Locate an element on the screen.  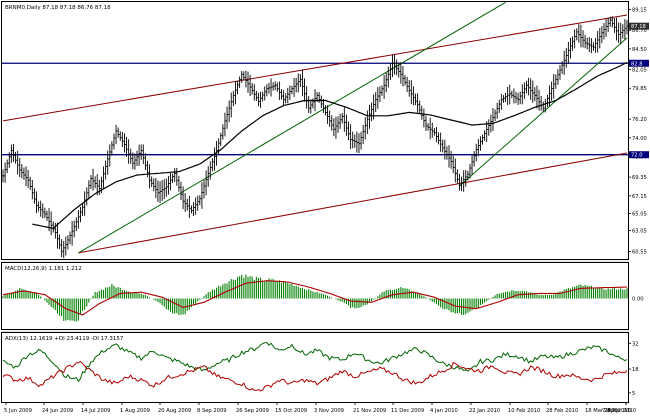
adx-y-tick-label: 5 is located at coordinates (633, 394).